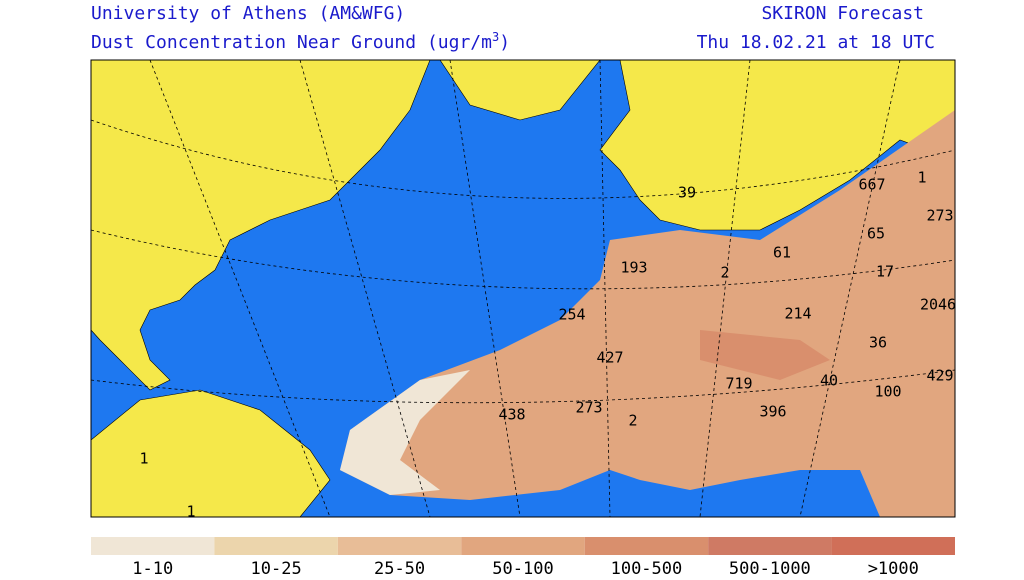 The width and height of the screenshot is (1024, 580). Describe the element at coordinates (939, 376) in the screenshot. I see `map-label: 429` at that location.